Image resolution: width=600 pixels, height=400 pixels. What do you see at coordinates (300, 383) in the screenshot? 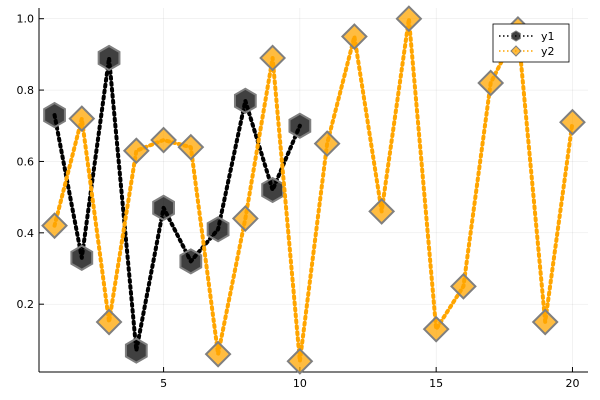
I see `x-tick-label: 10` at bounding box center [300, 383].